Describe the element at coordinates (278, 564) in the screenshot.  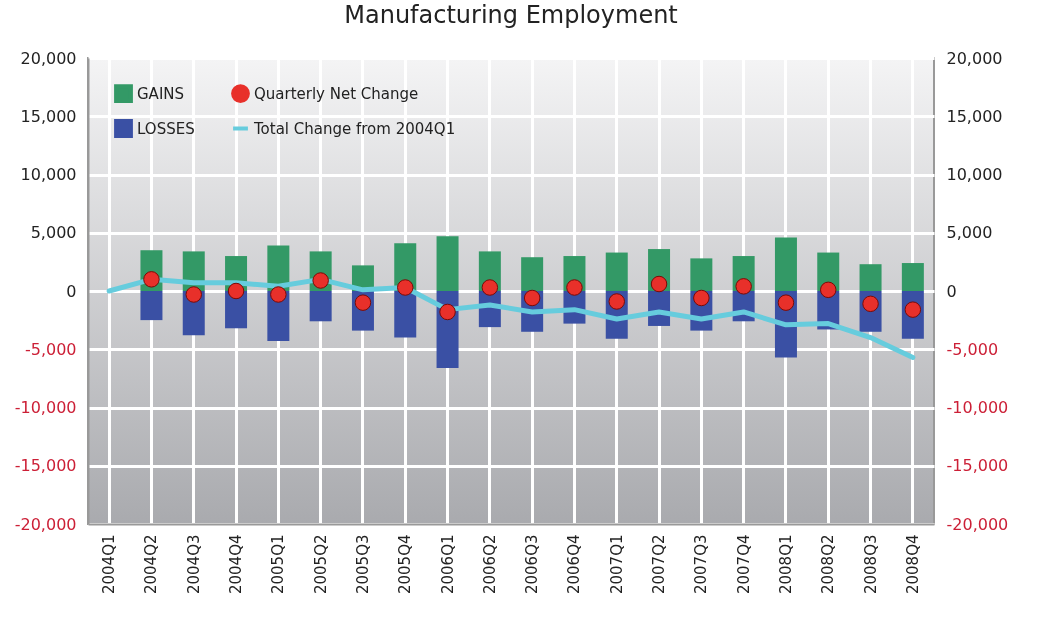
I see `x-tick-label: 2005Q1` at that location.